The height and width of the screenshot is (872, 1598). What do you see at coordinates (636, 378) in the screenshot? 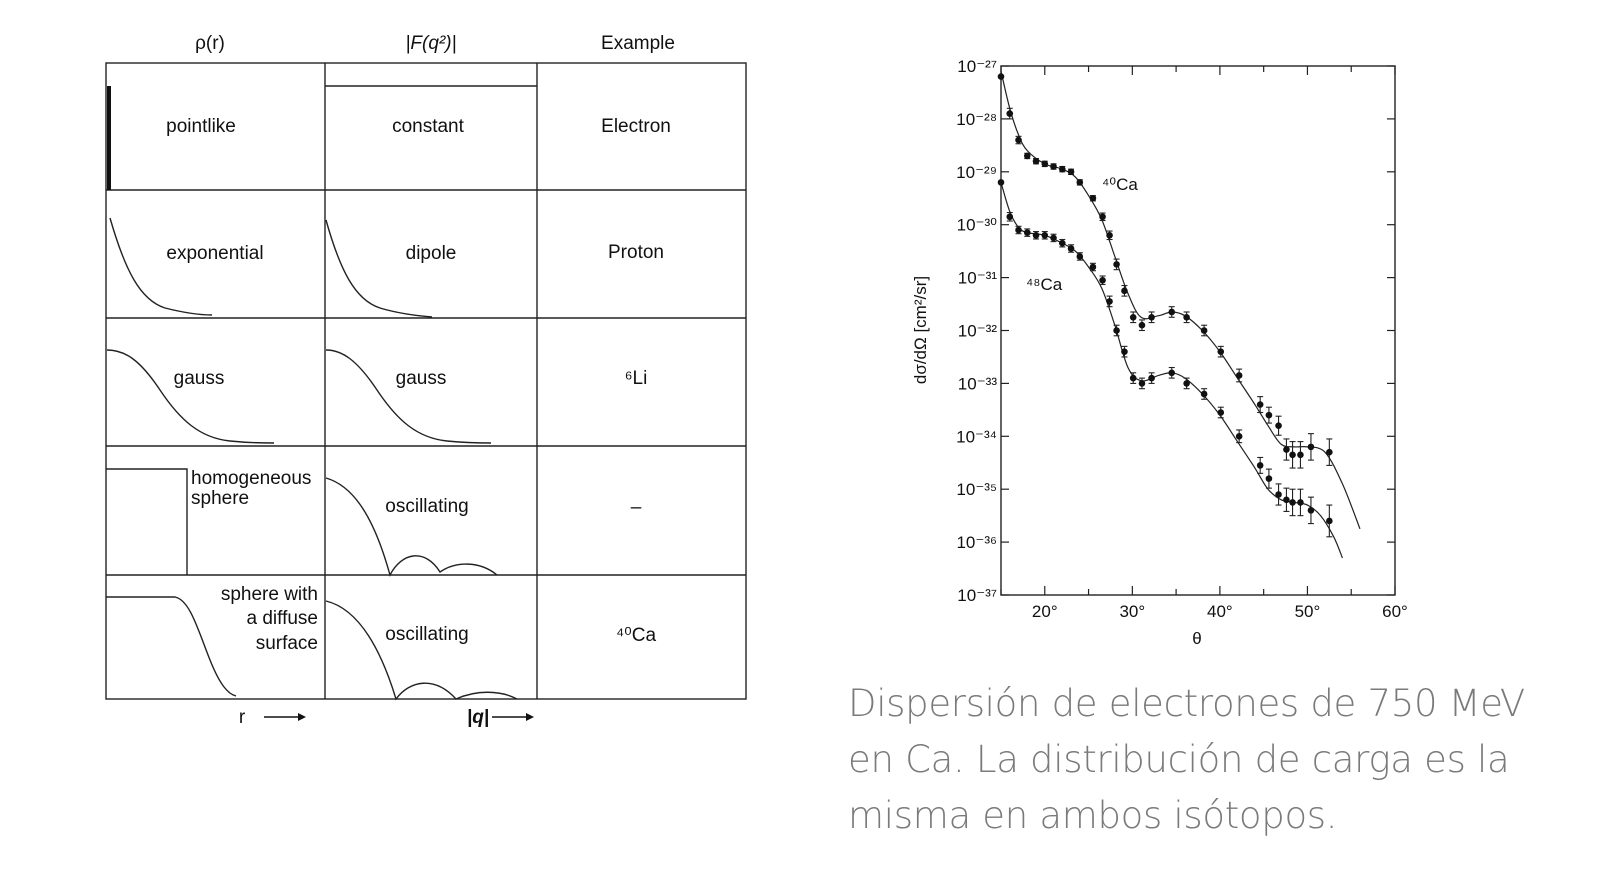
I see `row3-example: ⁶Li` at bounding box center [636, 378].